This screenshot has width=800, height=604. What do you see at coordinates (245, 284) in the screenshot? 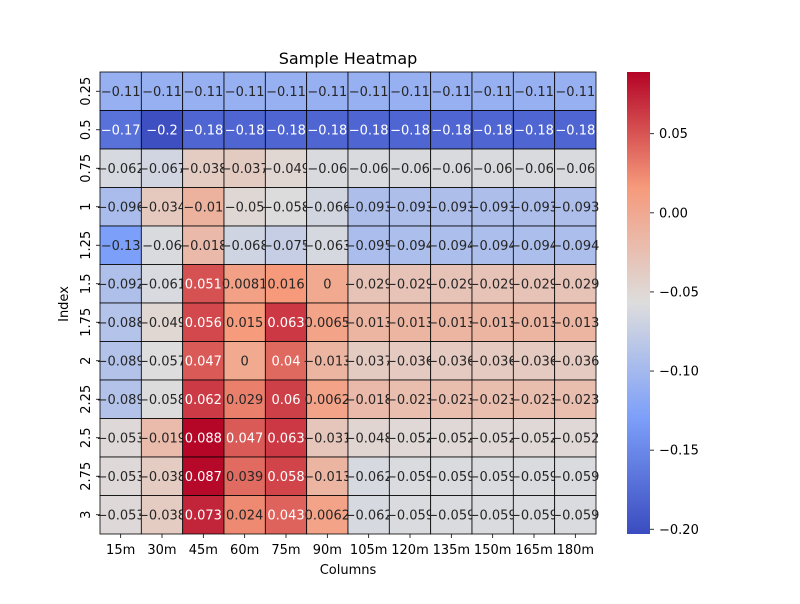
I see `cell-value-label: 0.0081` at bounding box center [245, 284].